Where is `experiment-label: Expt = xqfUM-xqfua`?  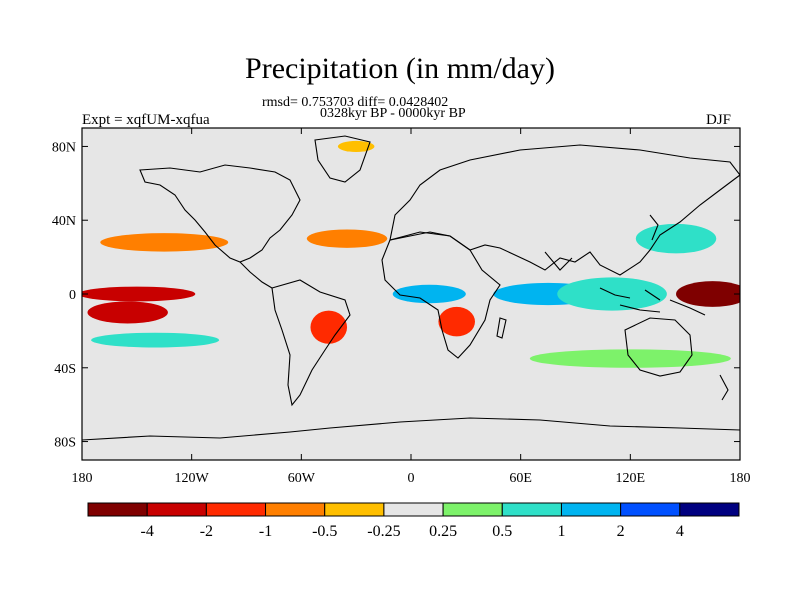 experiment-label: Expt = xqfUM-xqfua is located at coordinates (146, 120).